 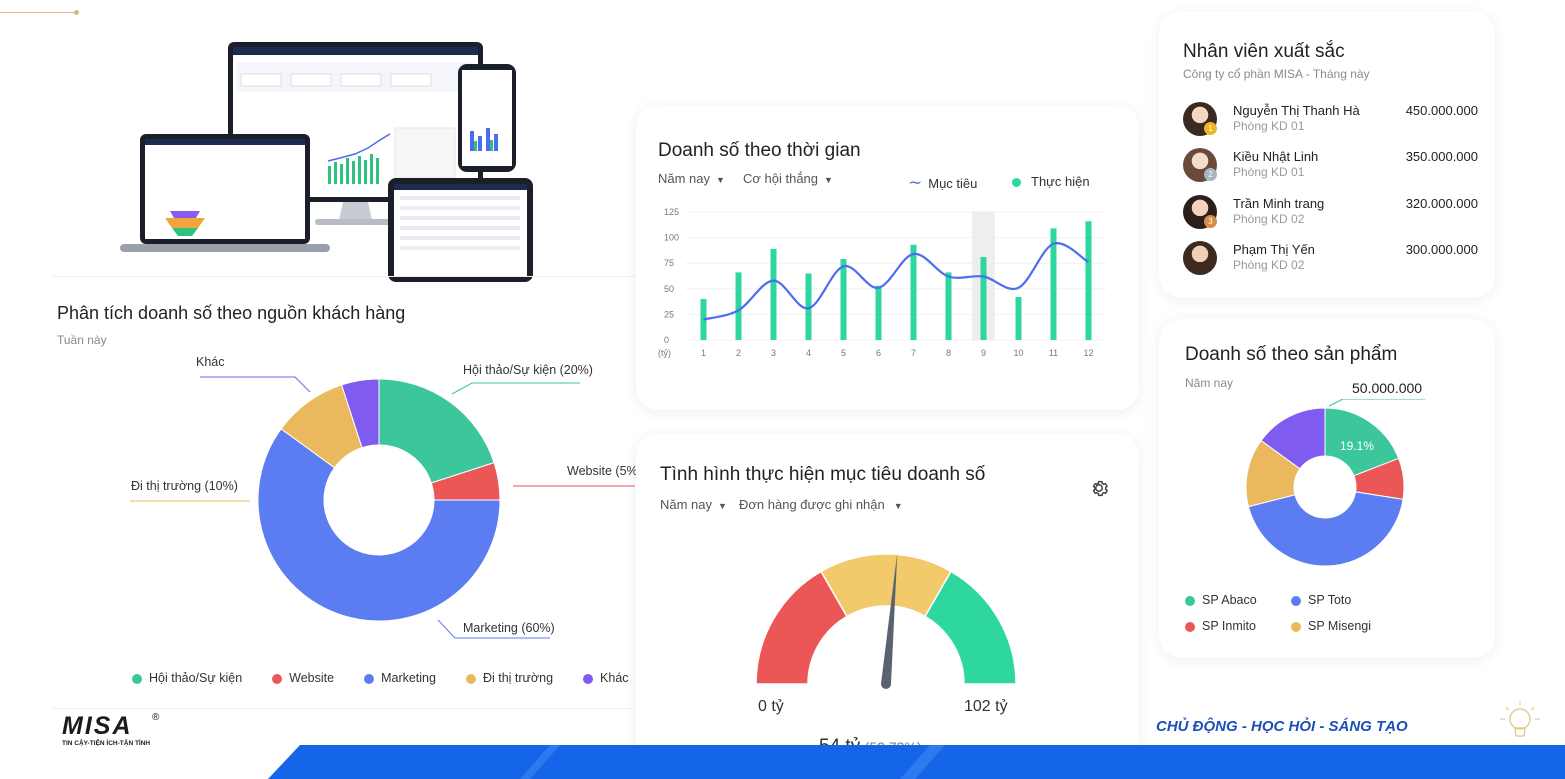 I want to click on gauge-needle-hub, so click(x=886, y=684).